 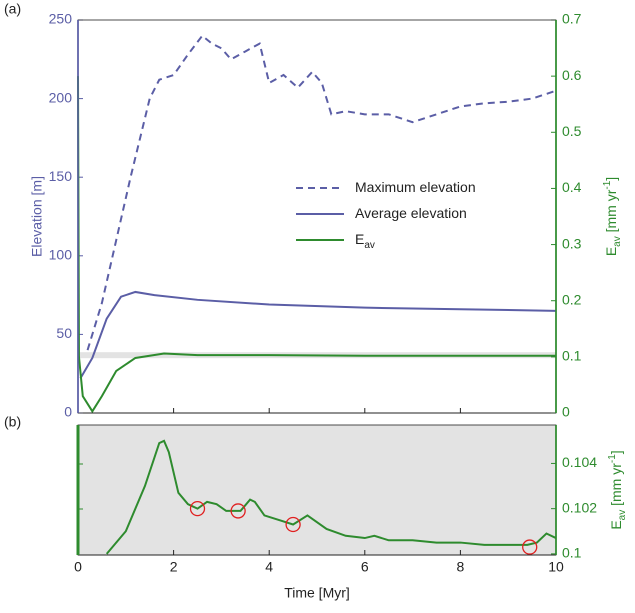 I want to click on legend-text: E, so click(x=359, y=239).